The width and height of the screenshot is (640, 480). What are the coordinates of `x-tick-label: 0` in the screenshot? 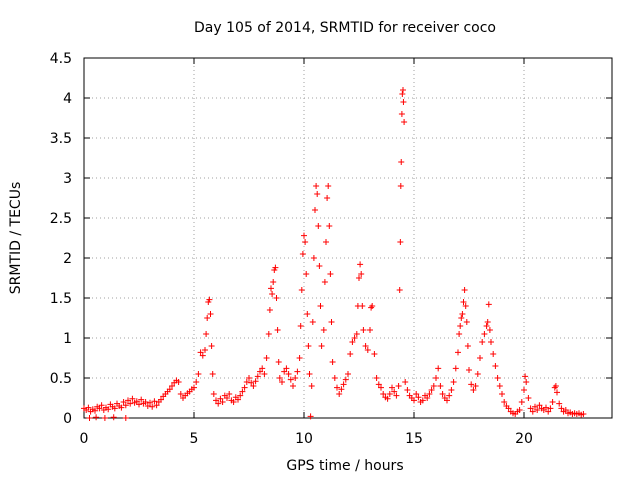 It's located at (84, 439).